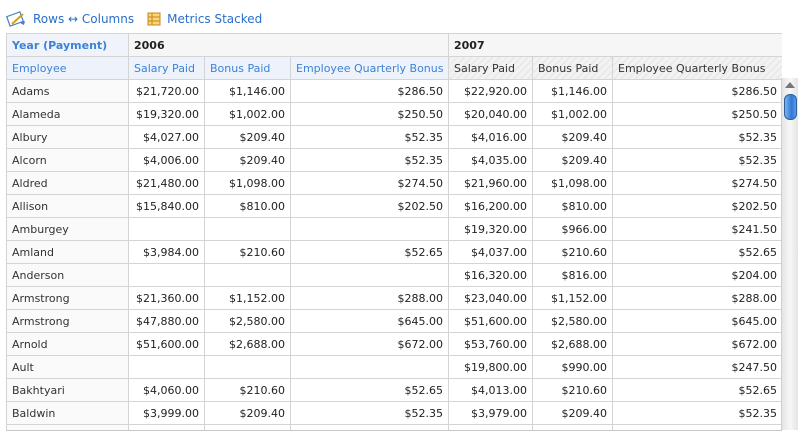 This screenshot has height=447, width=803. Describe the element at coordinates (490, 160) in the screenshot. I see `salary-paid-2007-cell: $4,035.00` at that location.